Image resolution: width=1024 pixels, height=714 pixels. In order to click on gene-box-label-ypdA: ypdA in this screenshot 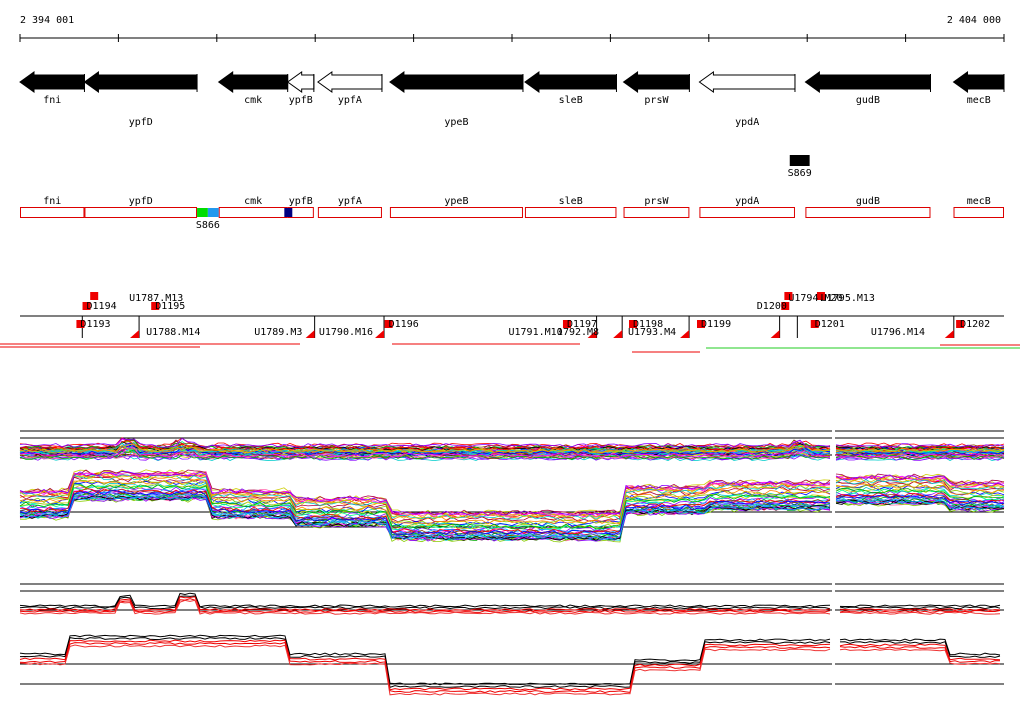, I will do `click(747, 201)`.